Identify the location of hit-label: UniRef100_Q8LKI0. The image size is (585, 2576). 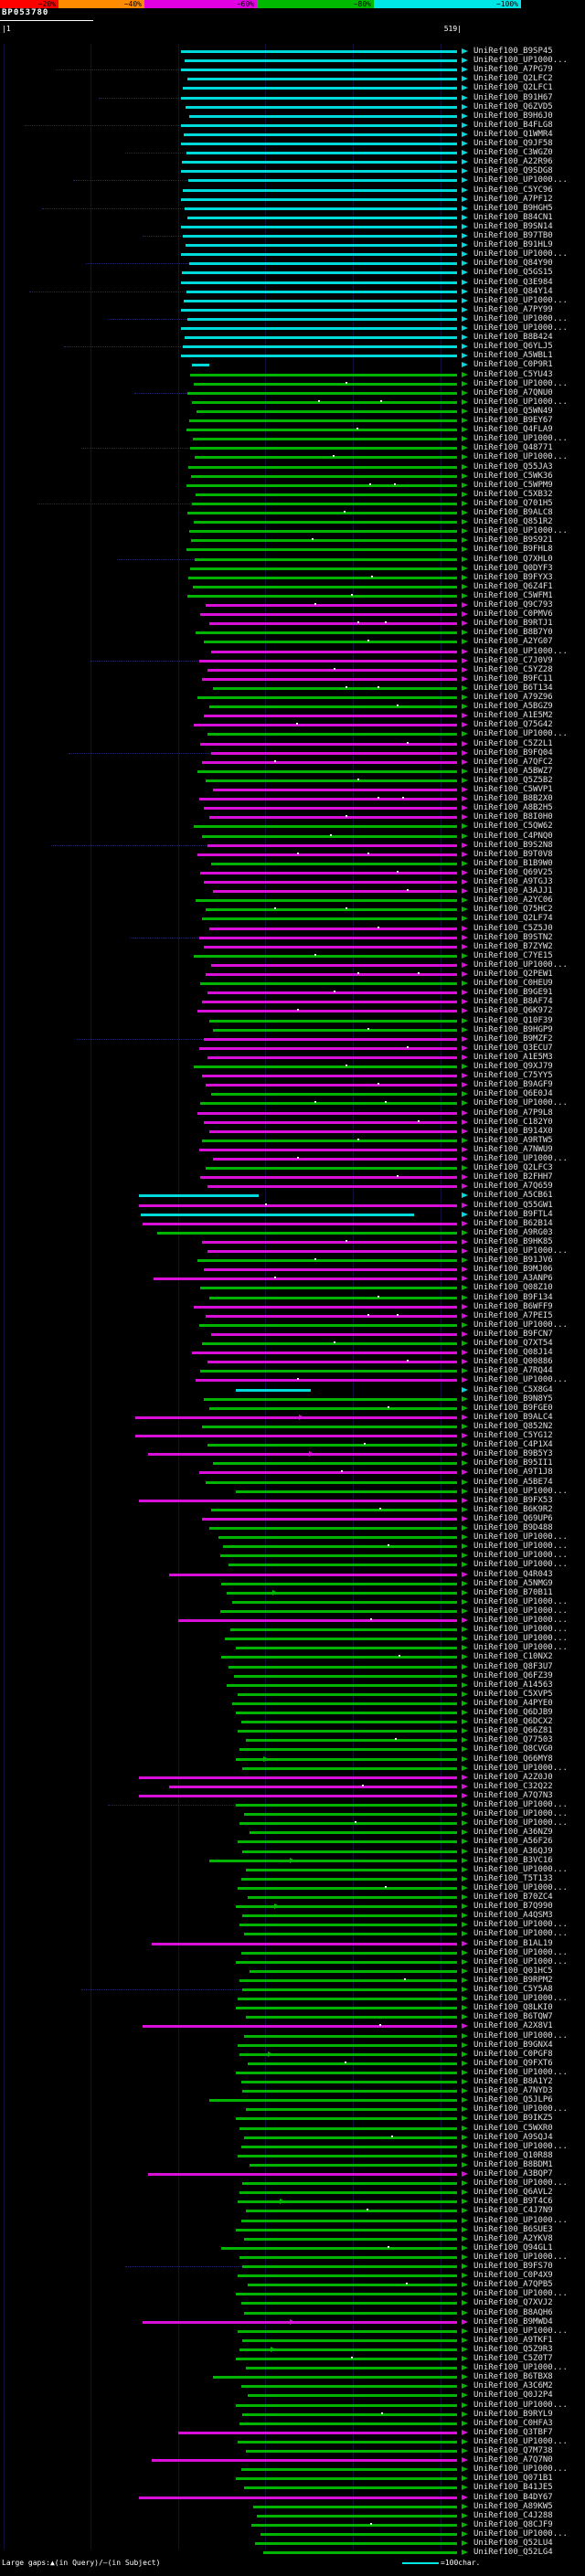
(513, 2008).